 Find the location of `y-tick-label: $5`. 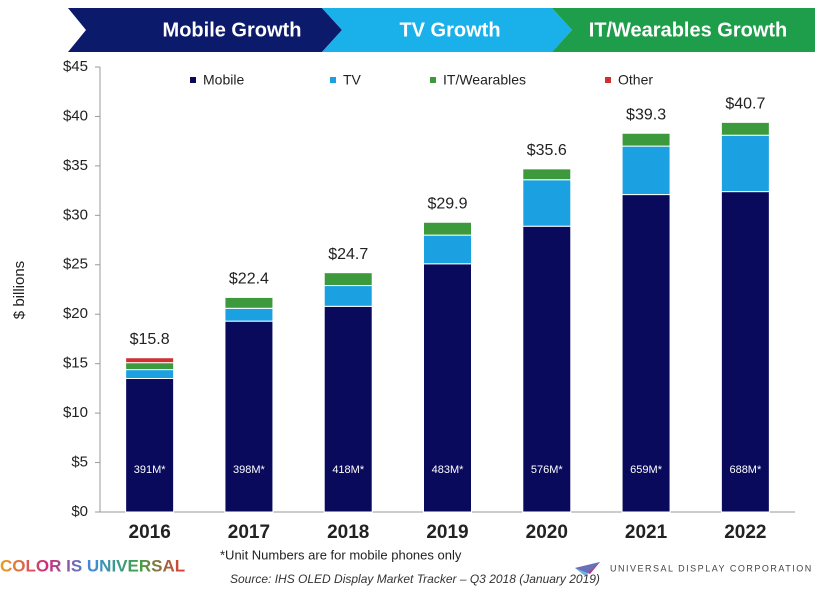

y-tick-label: $5 is located at coordinates (79, 462).